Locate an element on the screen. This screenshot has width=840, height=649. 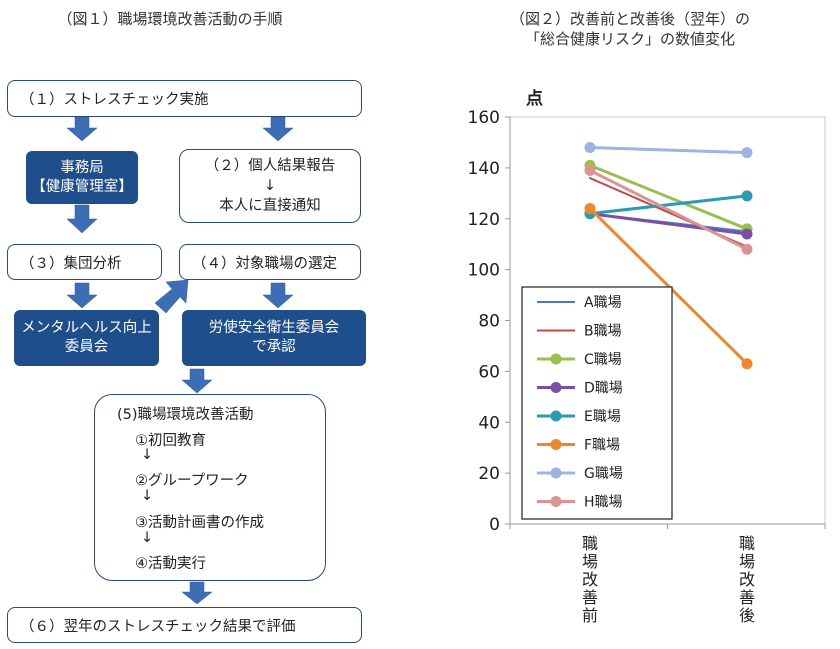
figure2-title-line2: 「総合健康リスク」の数値変化 is located at coordinates (629, 39).